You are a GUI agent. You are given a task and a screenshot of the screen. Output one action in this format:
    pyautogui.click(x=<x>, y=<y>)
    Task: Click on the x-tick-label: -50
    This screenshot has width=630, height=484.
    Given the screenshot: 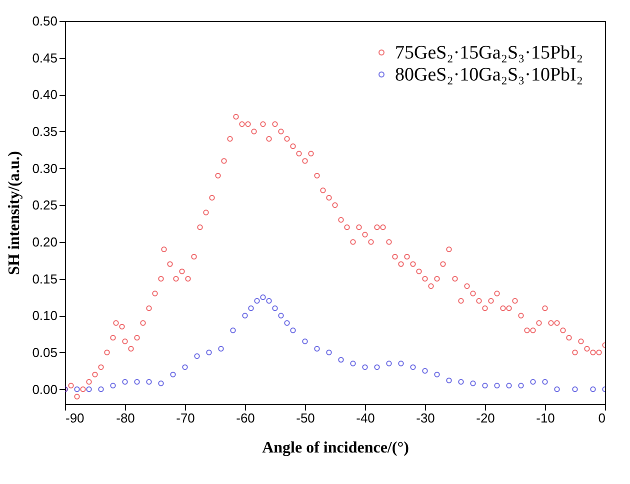 What is the action you would take?
    pyautogui.click(x=305, y=418)
    